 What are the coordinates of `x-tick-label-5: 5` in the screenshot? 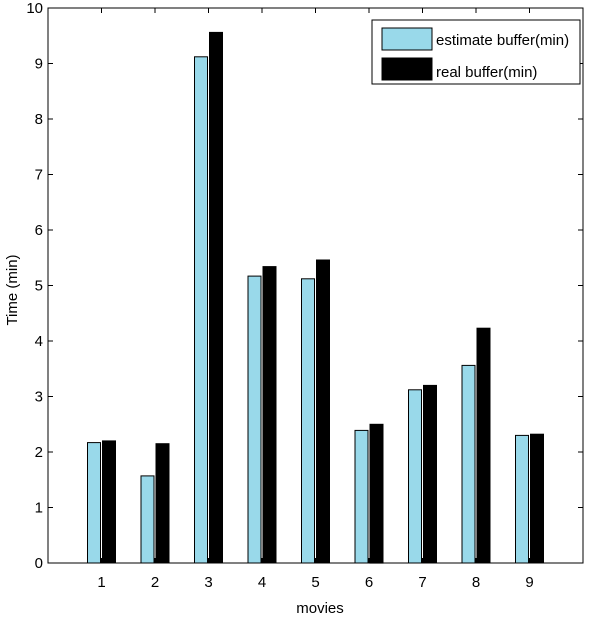 It's located at (315, 582).